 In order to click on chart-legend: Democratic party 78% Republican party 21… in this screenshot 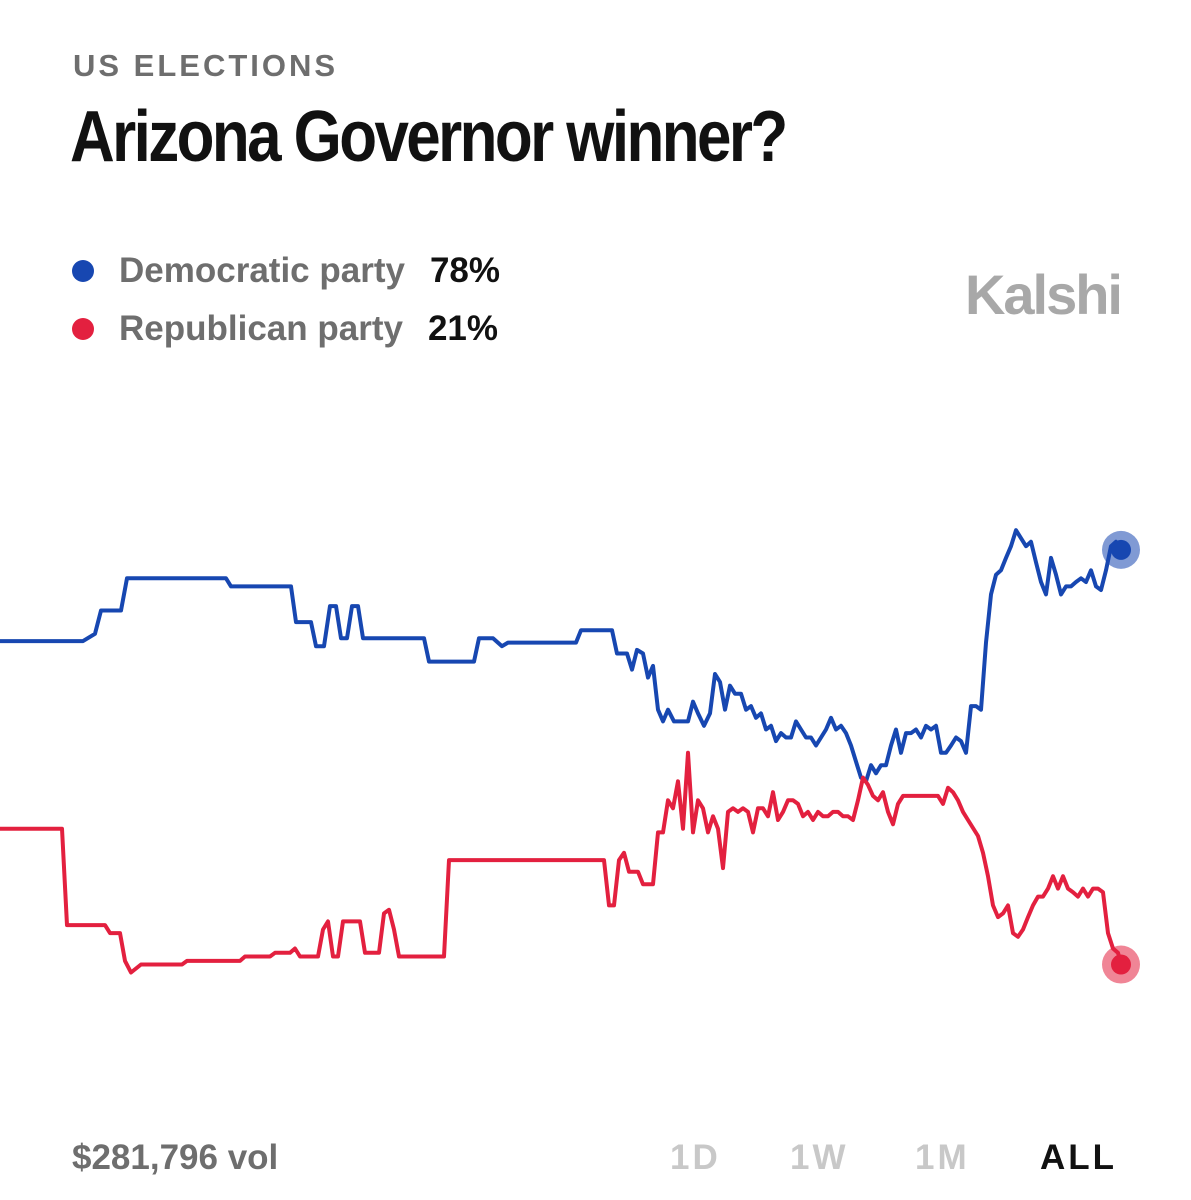, I will do `click(286, 300)`.